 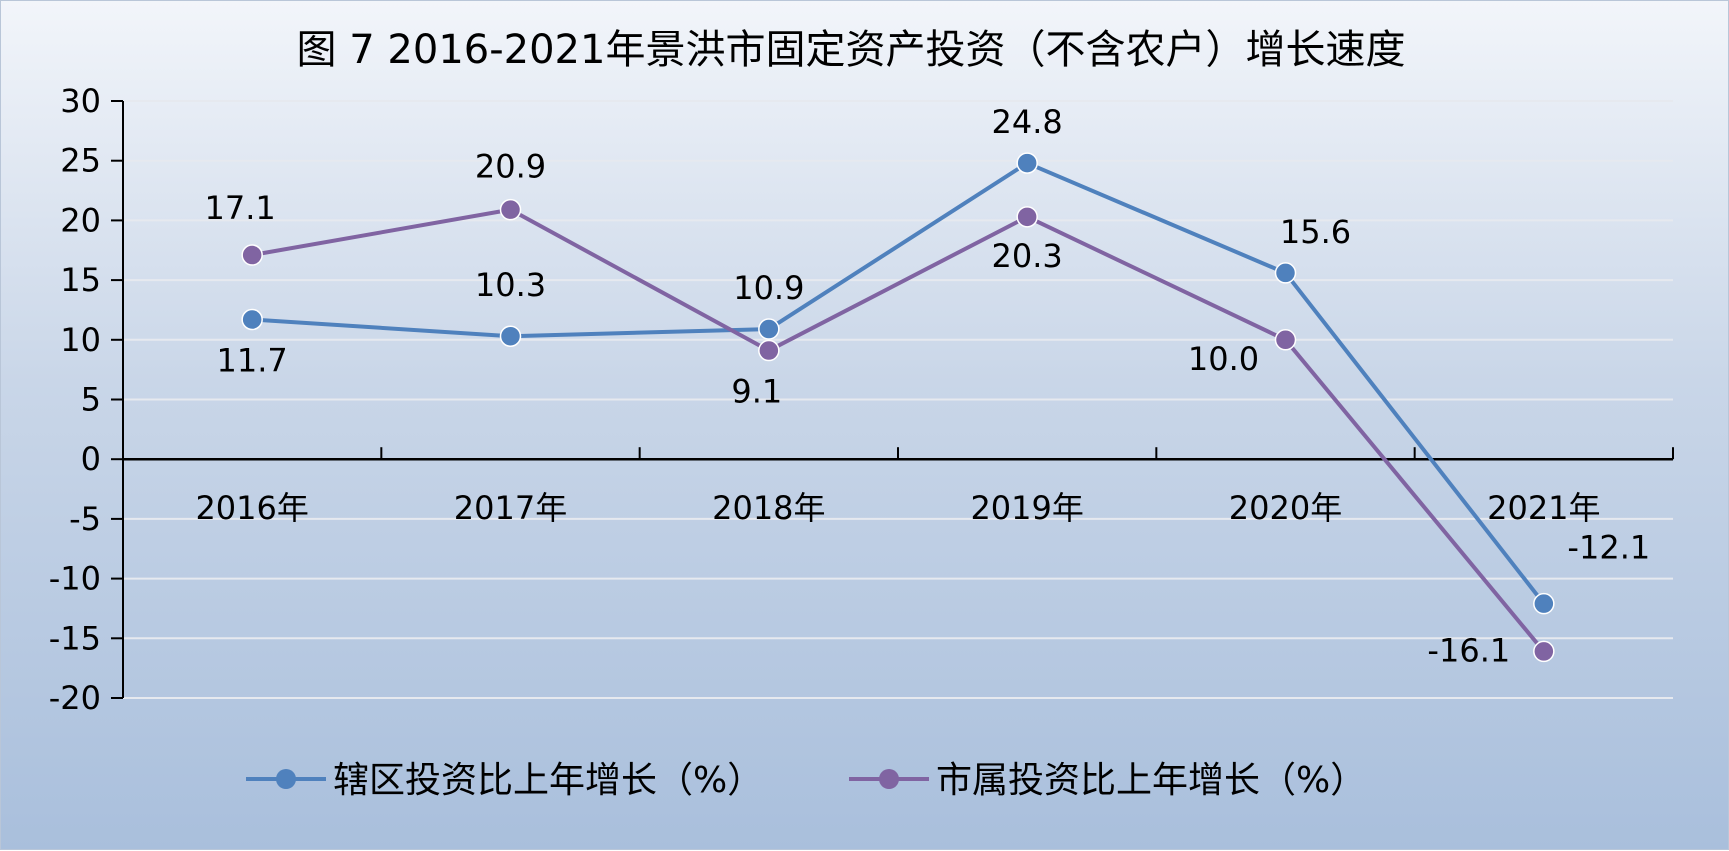 What do you see at coordinates (1026, 508) in the screenshot?
I see `x-tick-label: 2019年` at bounding box center [1026, 508].